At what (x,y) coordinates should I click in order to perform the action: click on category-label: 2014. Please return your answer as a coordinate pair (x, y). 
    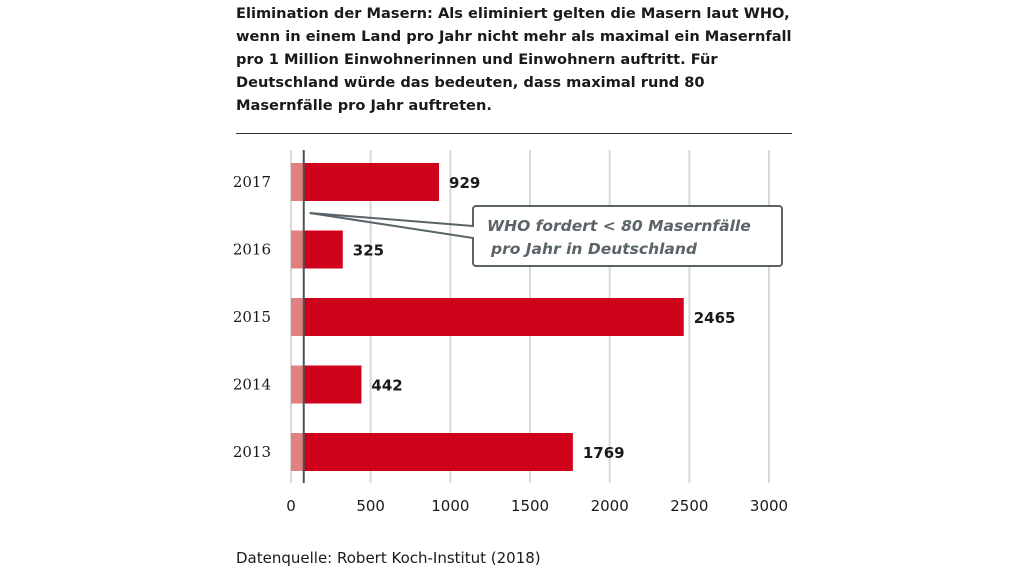
    Looking at the image, I should click on (252, 385).